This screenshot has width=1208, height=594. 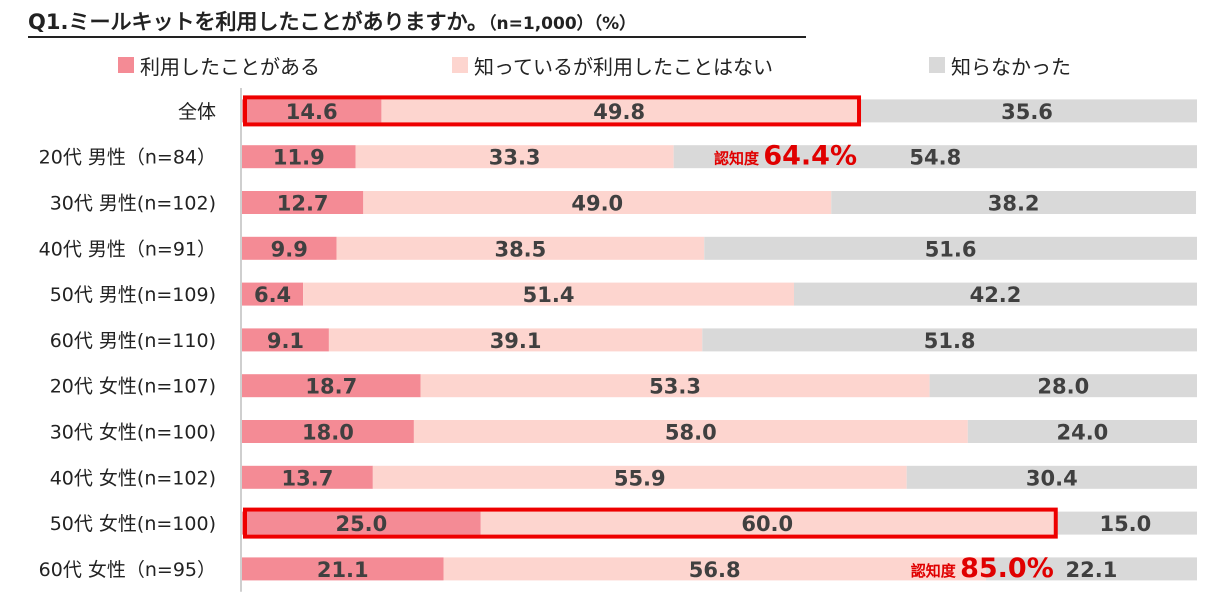 I want to click on data-label-unaware: 54.8, so click(x=935, y=158).